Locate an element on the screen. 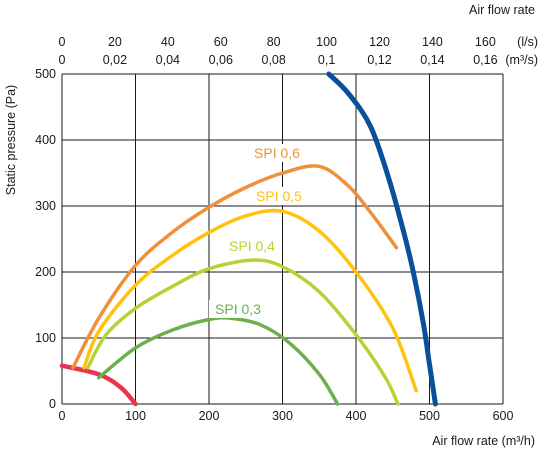 The width and height of the screenshot is (541, 453). top-tick-label-m3s: 0,02 is located at coordinates (115, 60).